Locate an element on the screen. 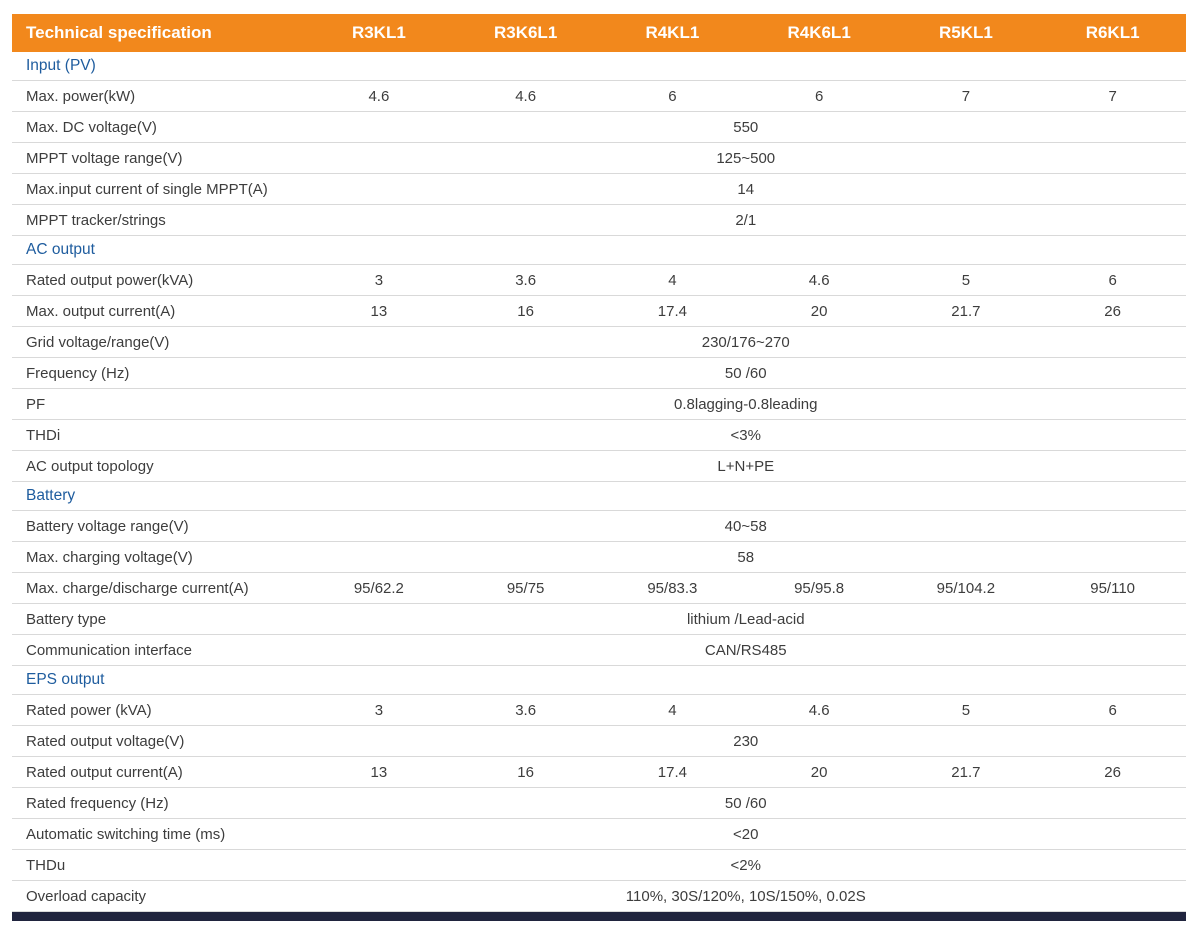  spec-value-merged-battery-voltage-range-v: 40~58 is located at coordinates (745, 526).